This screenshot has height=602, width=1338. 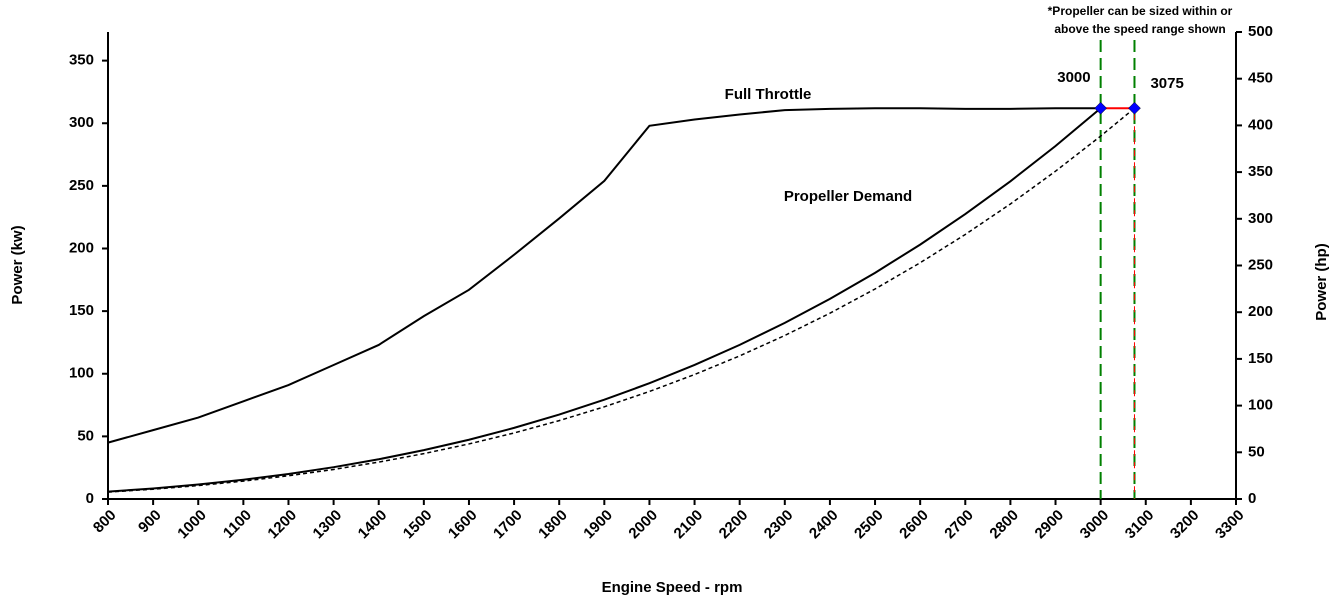 I want to click on y2-tick-label: 0, so click(x=1252, y=498).